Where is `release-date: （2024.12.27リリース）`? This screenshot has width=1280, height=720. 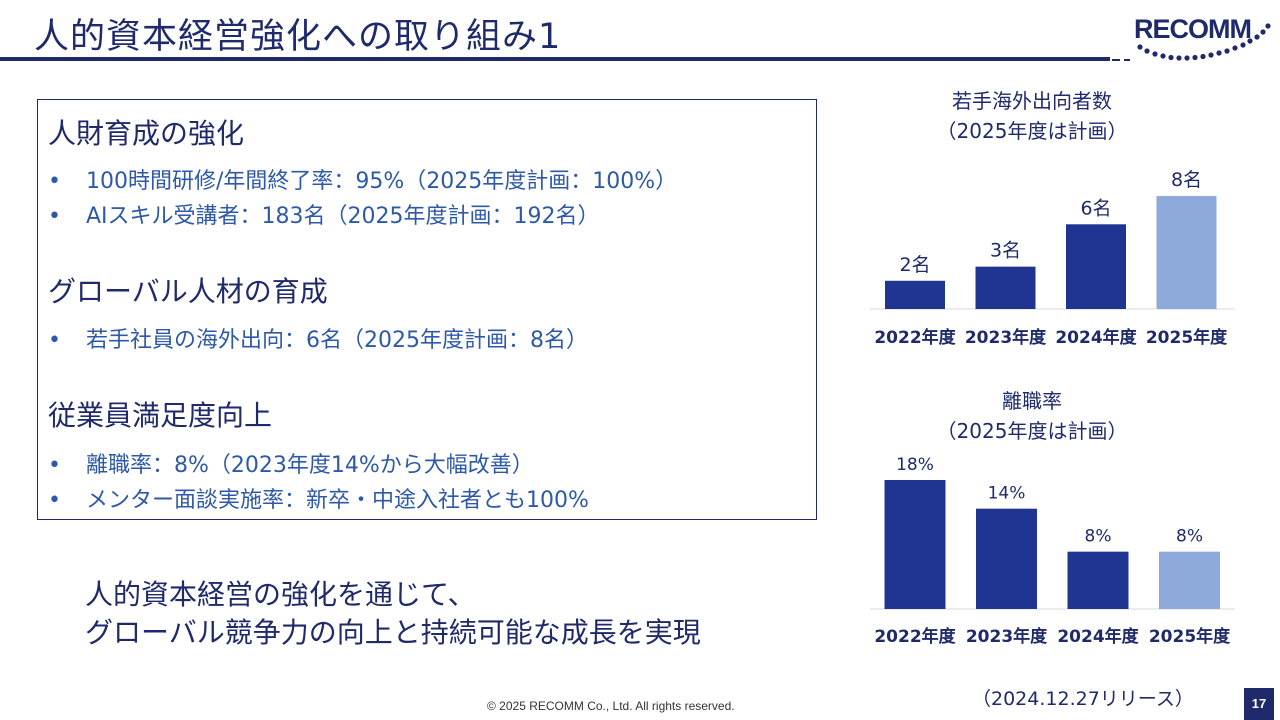
release-date: （2024.12.27リリース） is located at coordinates (1083, 699).